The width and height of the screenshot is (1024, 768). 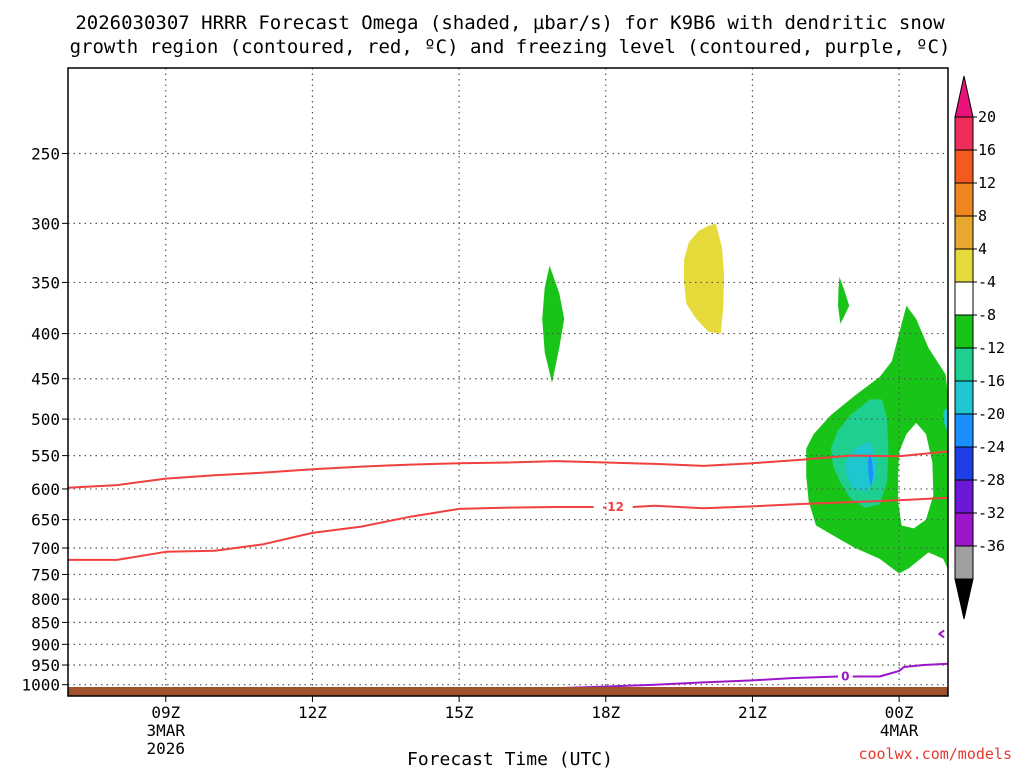 I want to click on y-tick-label: 950, so click(x=45, y=665).